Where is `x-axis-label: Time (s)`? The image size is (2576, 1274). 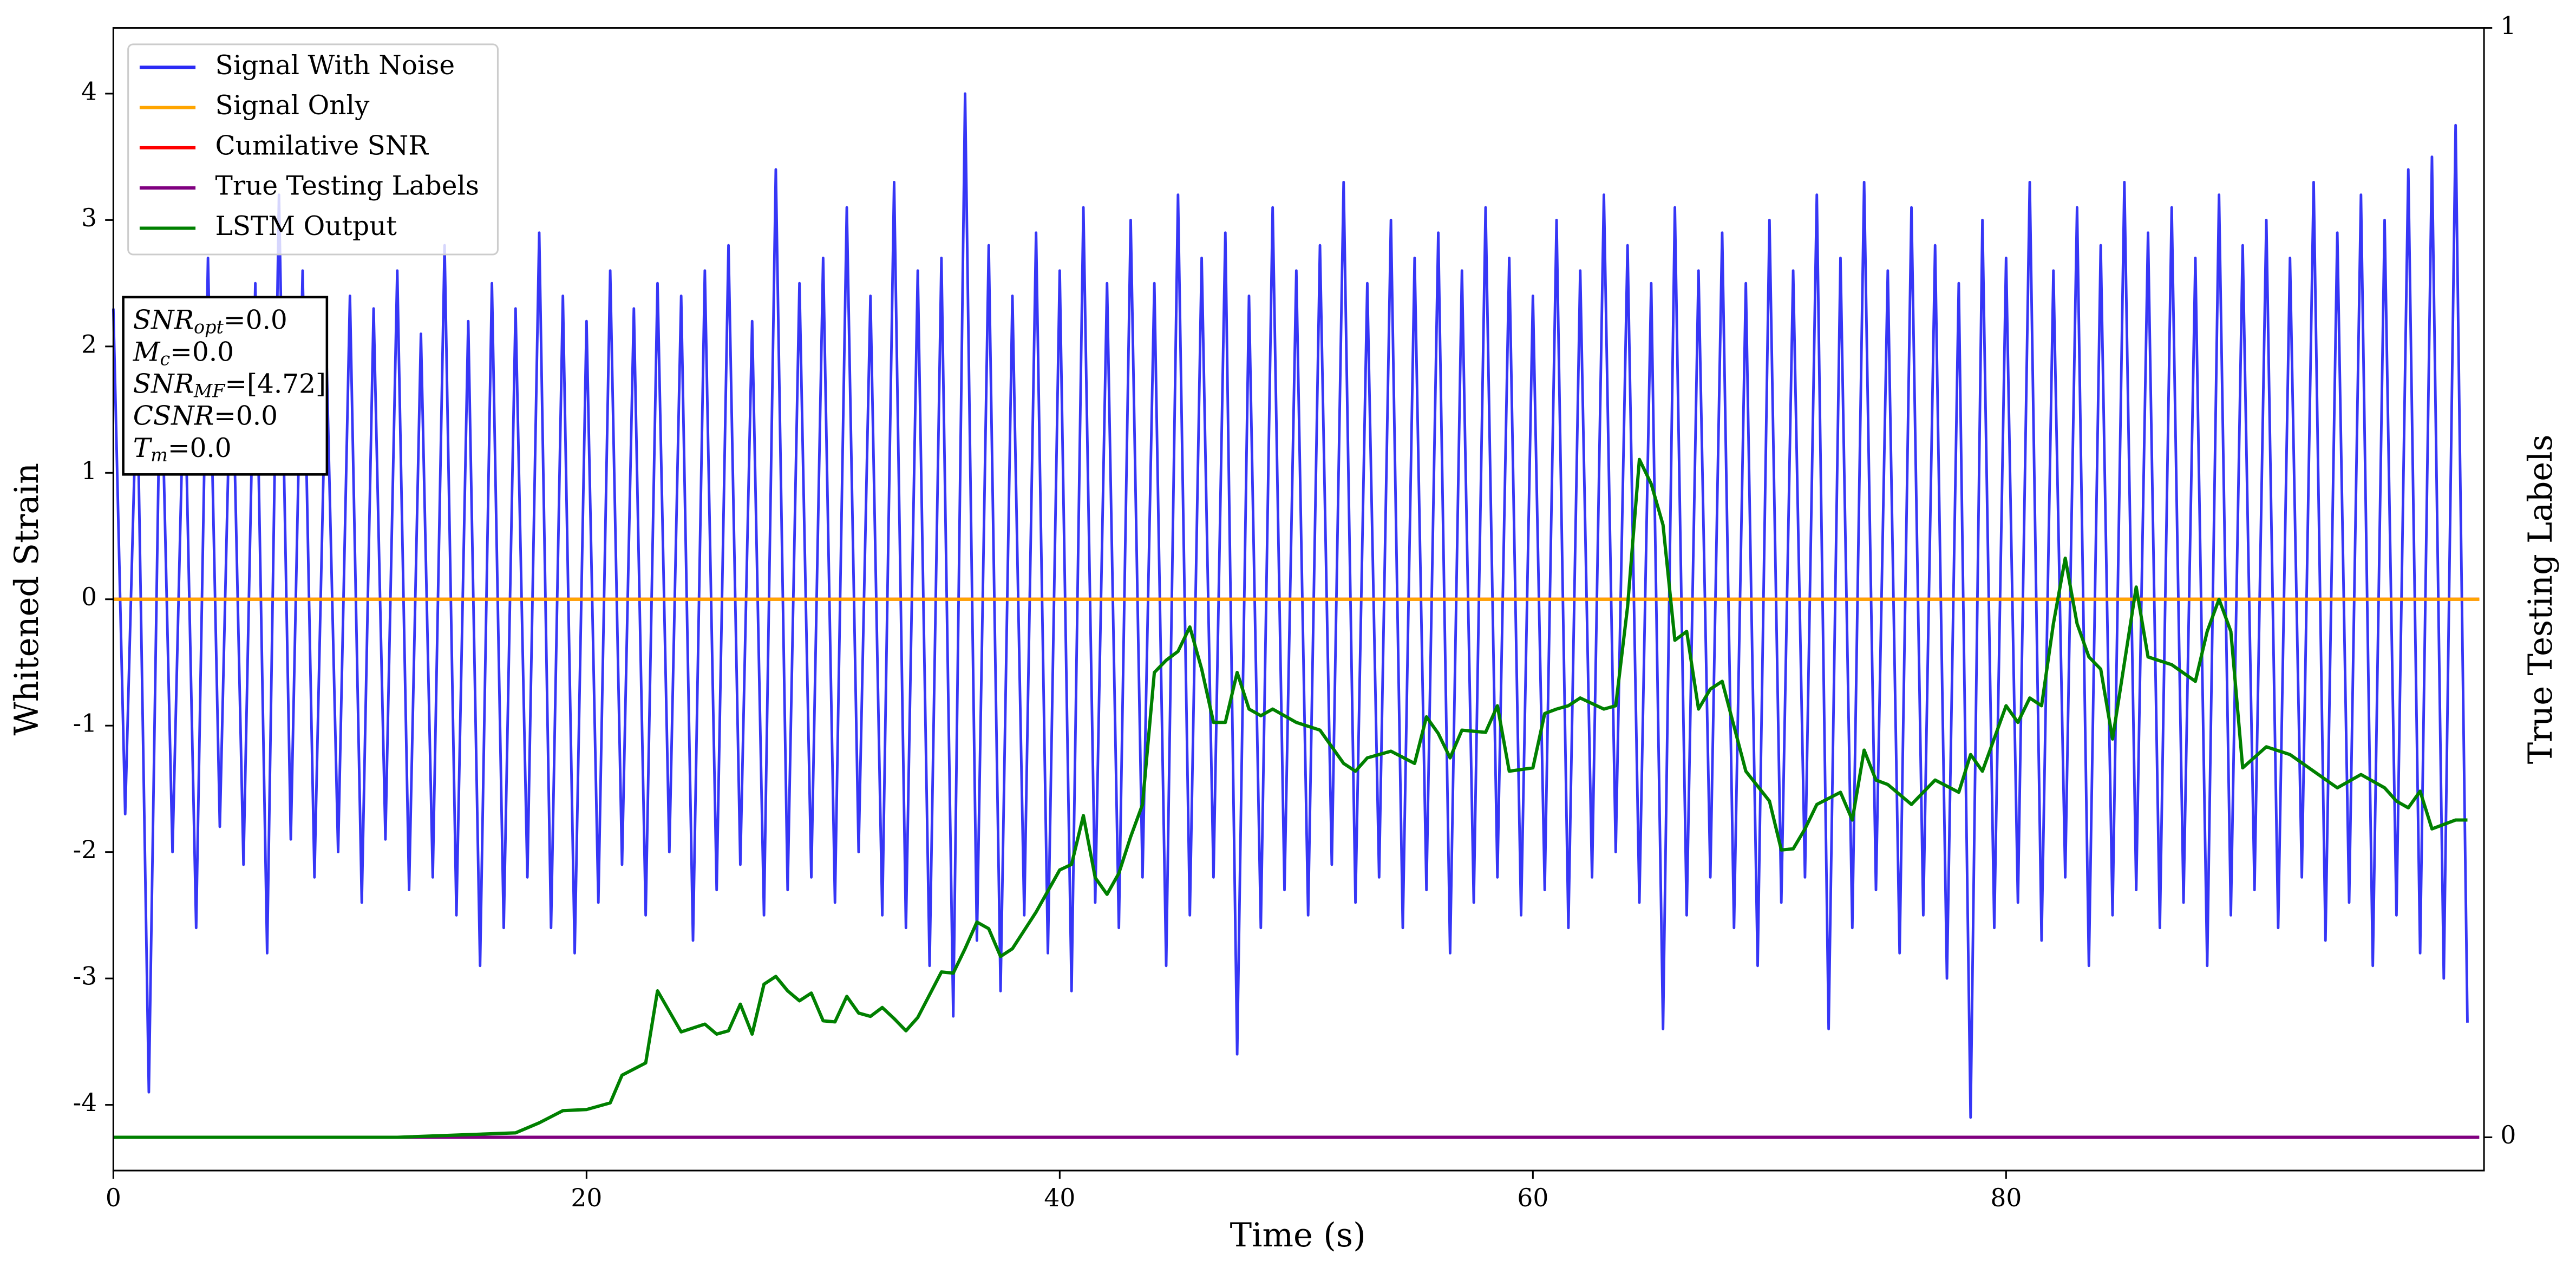
x-axis-label: Time (s) is located at coordinates (1298, 1236).